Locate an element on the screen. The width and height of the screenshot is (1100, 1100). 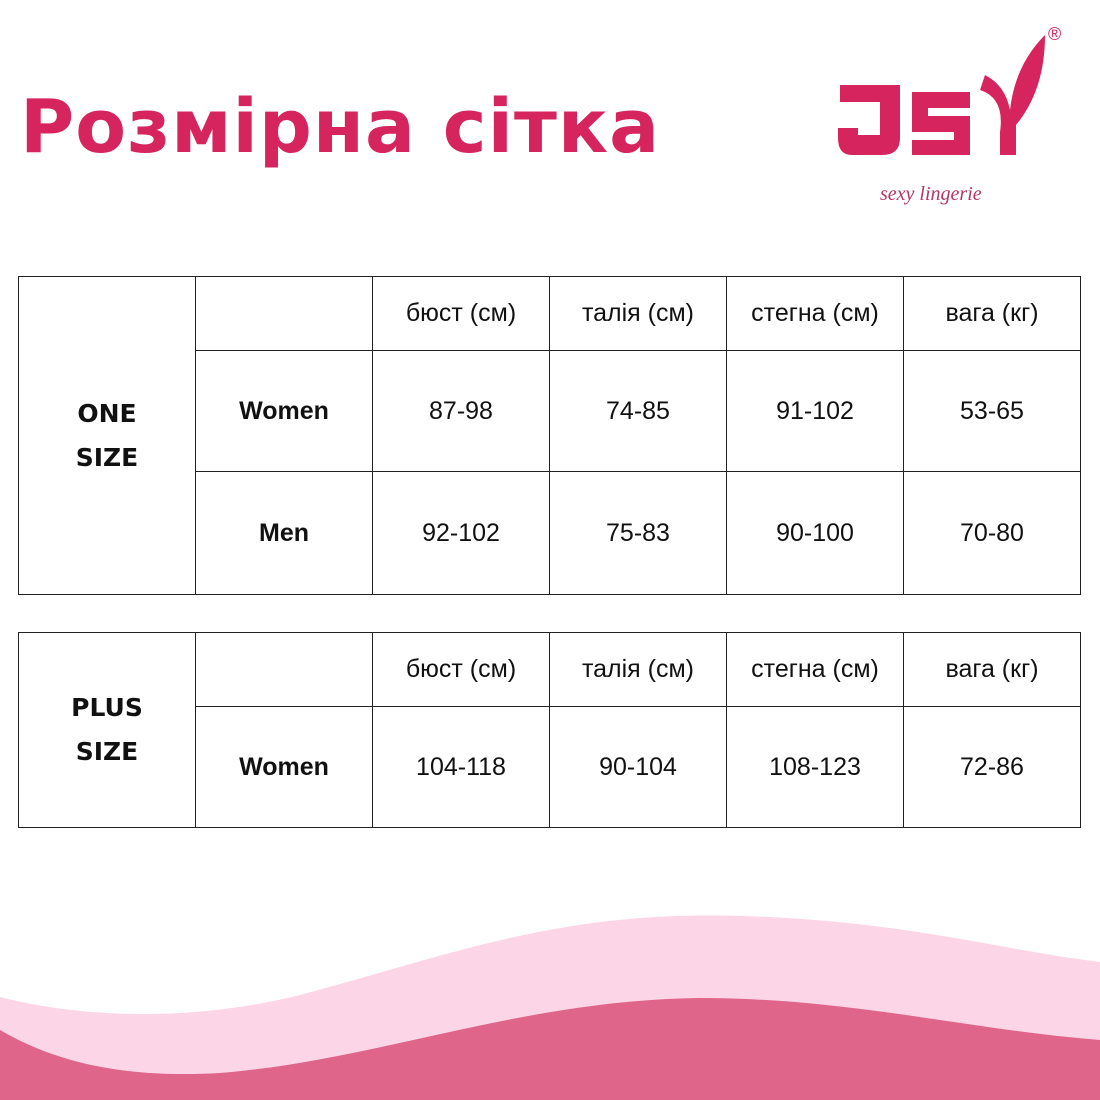
cell-waist: 74-85 is located at coordinates (638, 411).